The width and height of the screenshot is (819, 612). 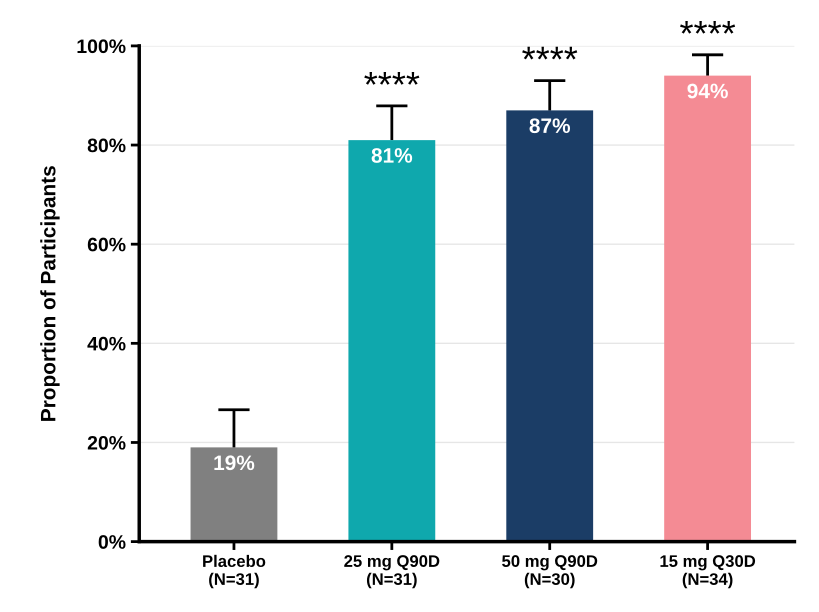 What do you see at coordinates (707, 91) in the screenshot?
I see `data-label: 94%` at bounding box center [707, 91].